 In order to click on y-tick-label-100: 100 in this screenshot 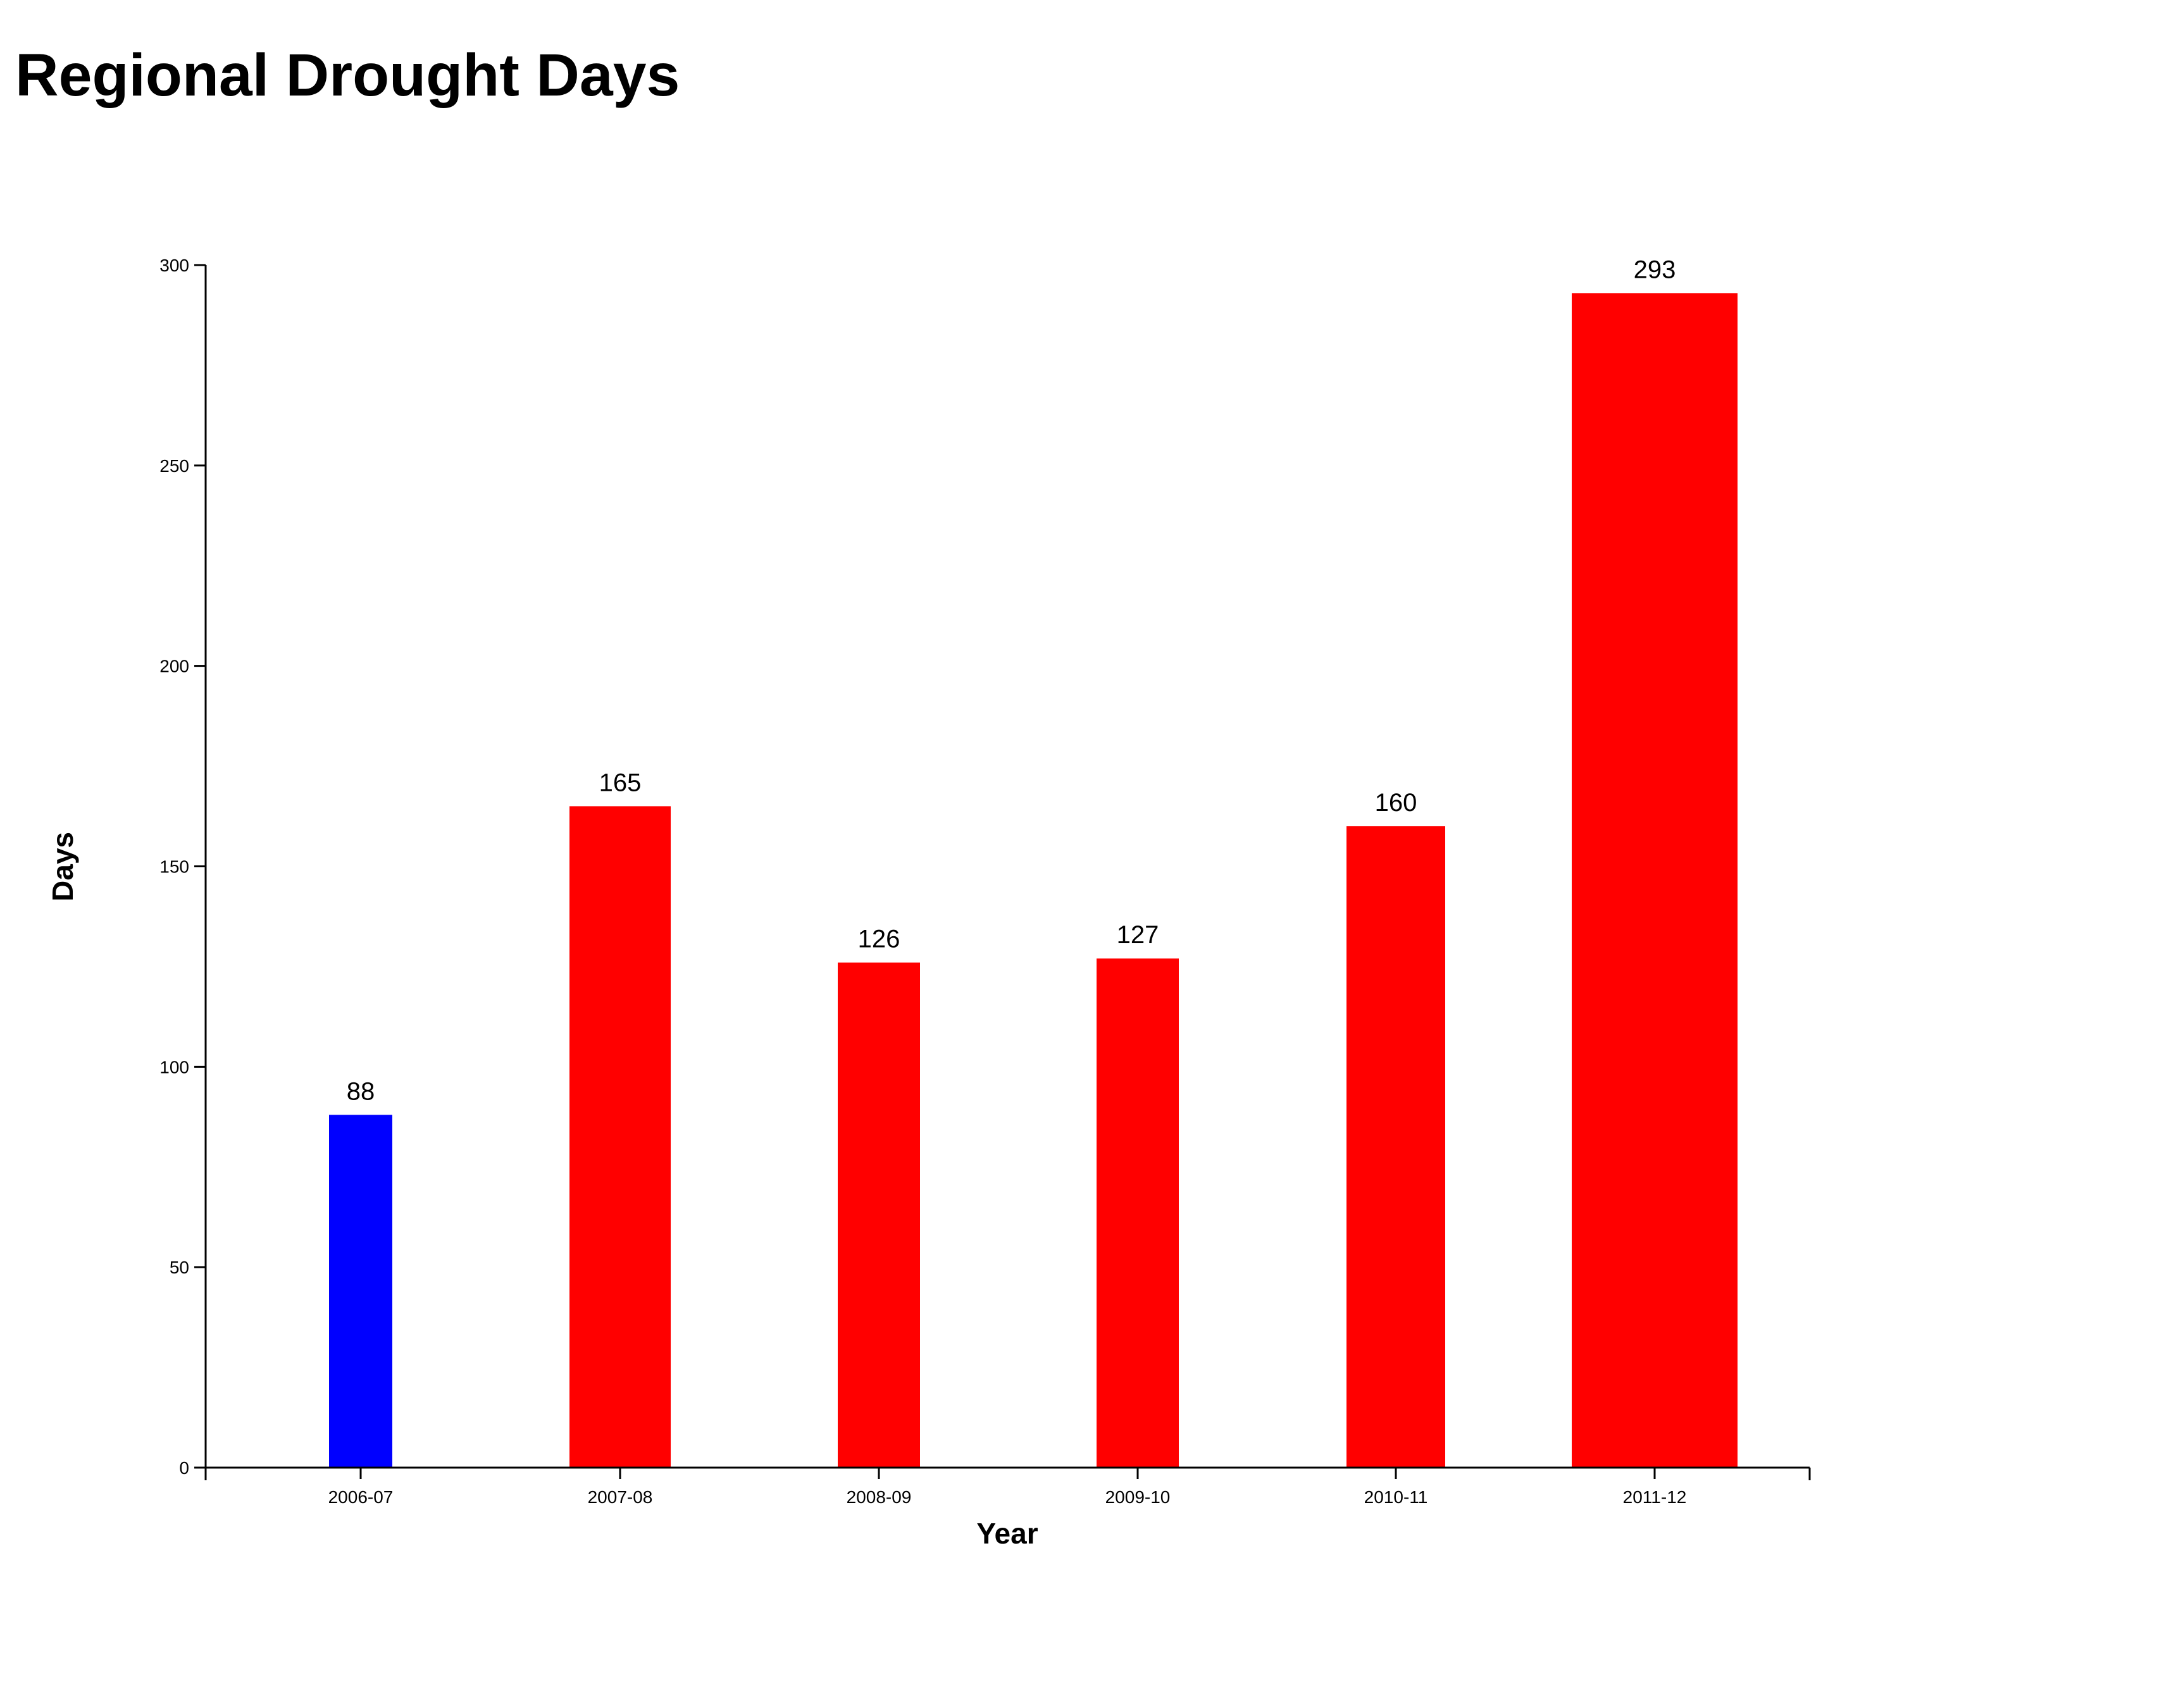, I will do `click(174, 1067)`.